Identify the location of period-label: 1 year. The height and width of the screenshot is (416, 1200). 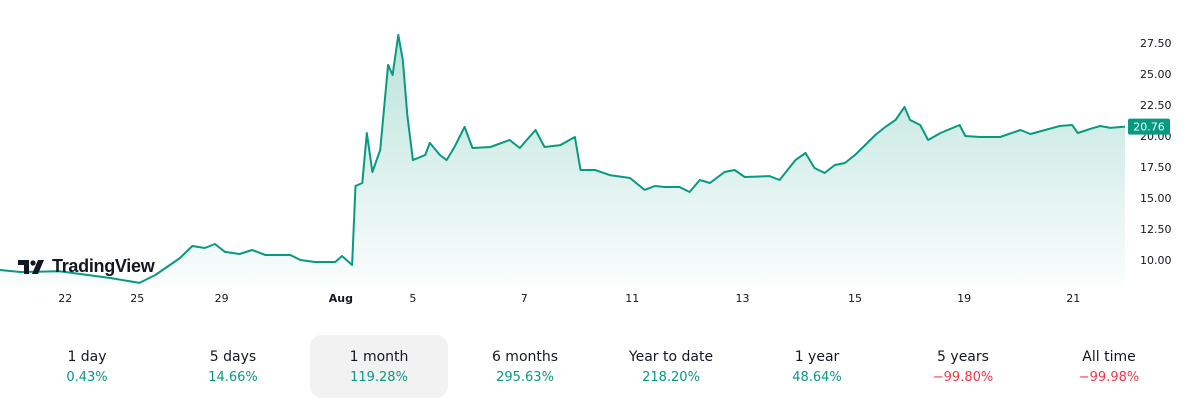
(817, 356).